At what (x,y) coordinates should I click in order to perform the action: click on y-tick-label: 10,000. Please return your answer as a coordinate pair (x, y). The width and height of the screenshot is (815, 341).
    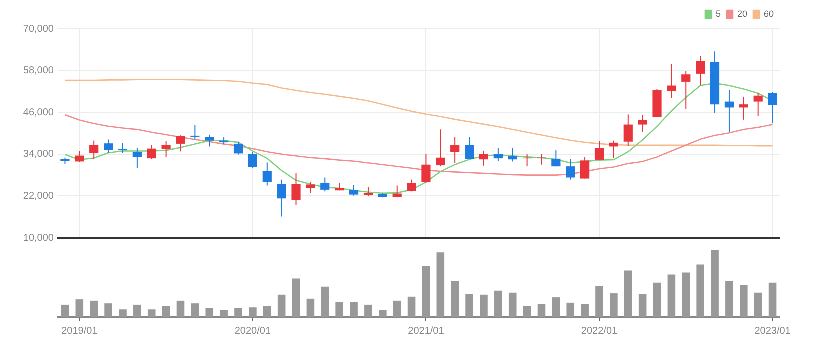
    Looking at the image, I should click on (38, 238).